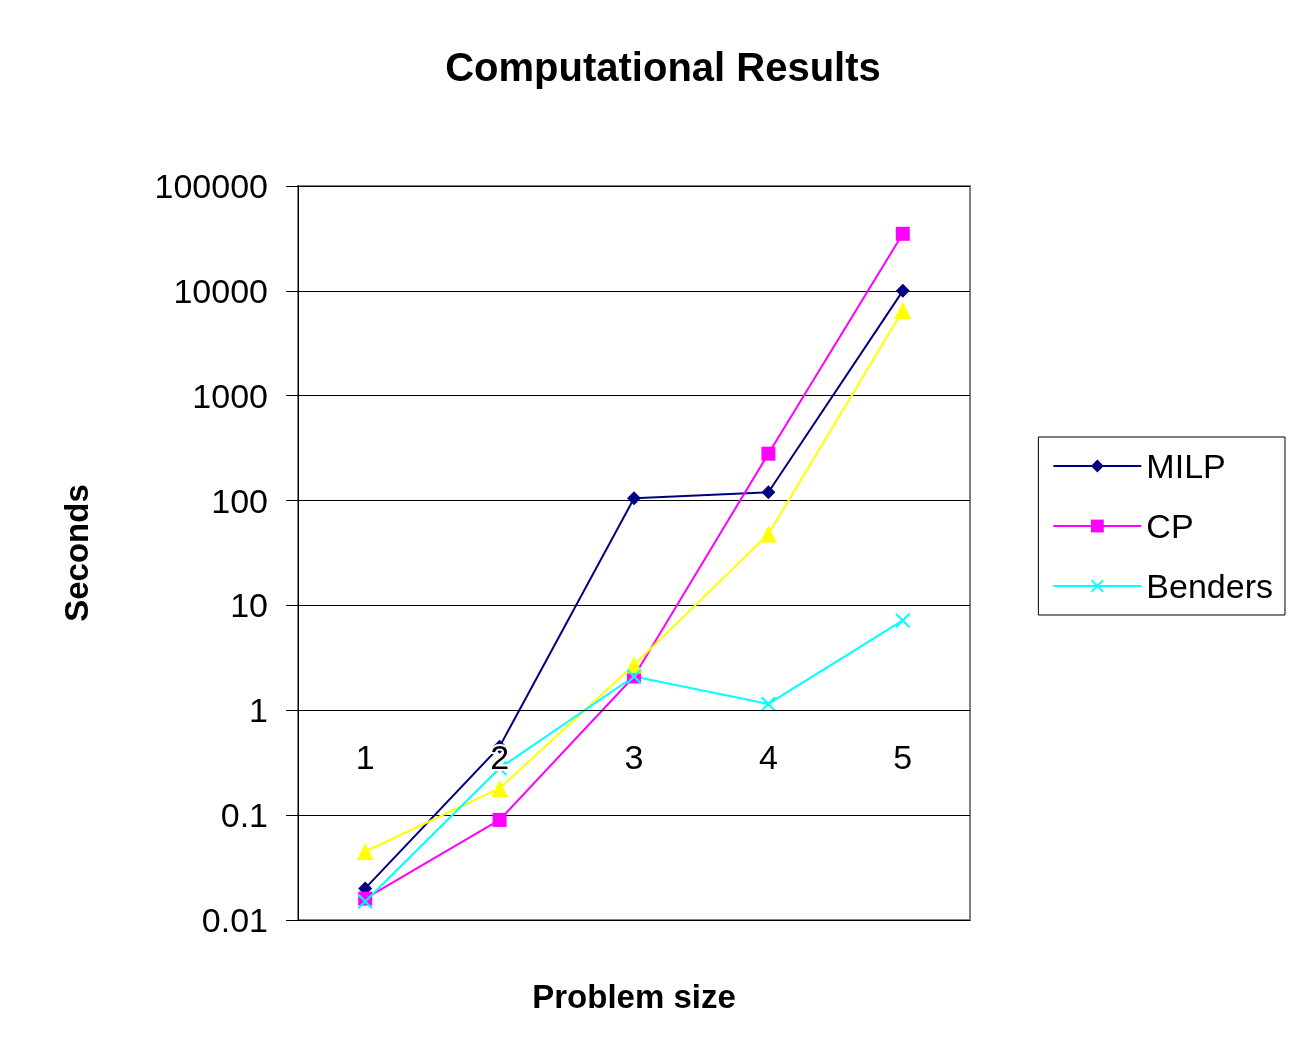  Describe the element at coordinates (1209, 586) in the screenshot. I see `legend-label: Benders` at that location.